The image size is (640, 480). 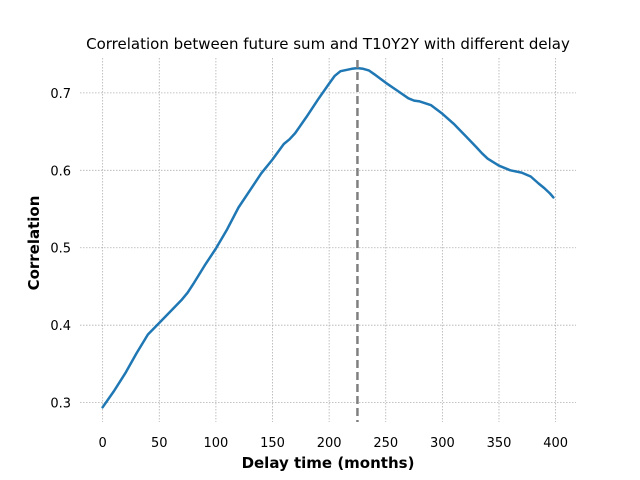 What do you see at coordinates (442, 443) in the screenshot?
I see `x-tick-label: 300` at bounding box center [442, 443].